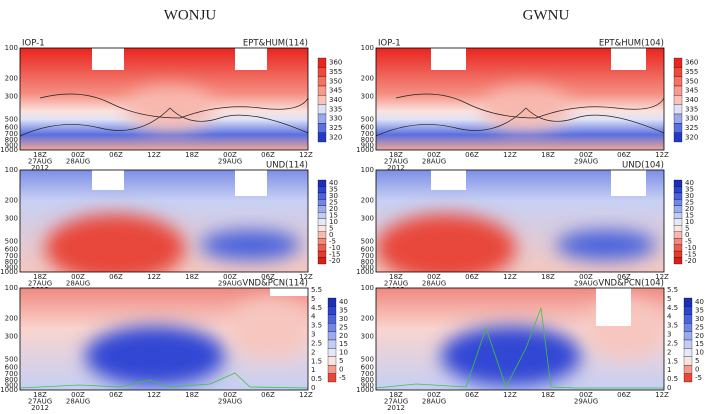  I want to click on colorbar-label: 320, so click(335, 137).